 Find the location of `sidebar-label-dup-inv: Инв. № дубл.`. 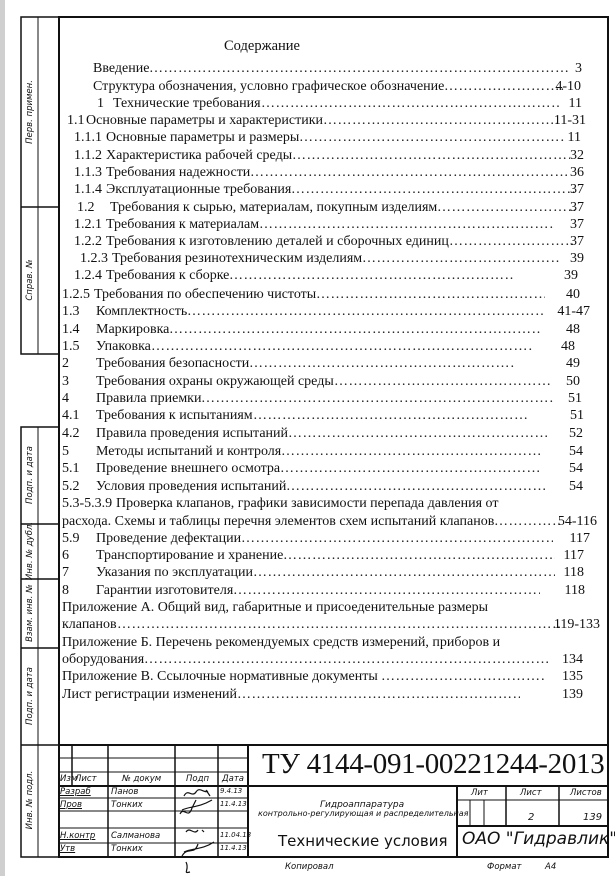

sidebar-label-dup-inv: Инв. № дубл. is located at coordinates (30, 551).